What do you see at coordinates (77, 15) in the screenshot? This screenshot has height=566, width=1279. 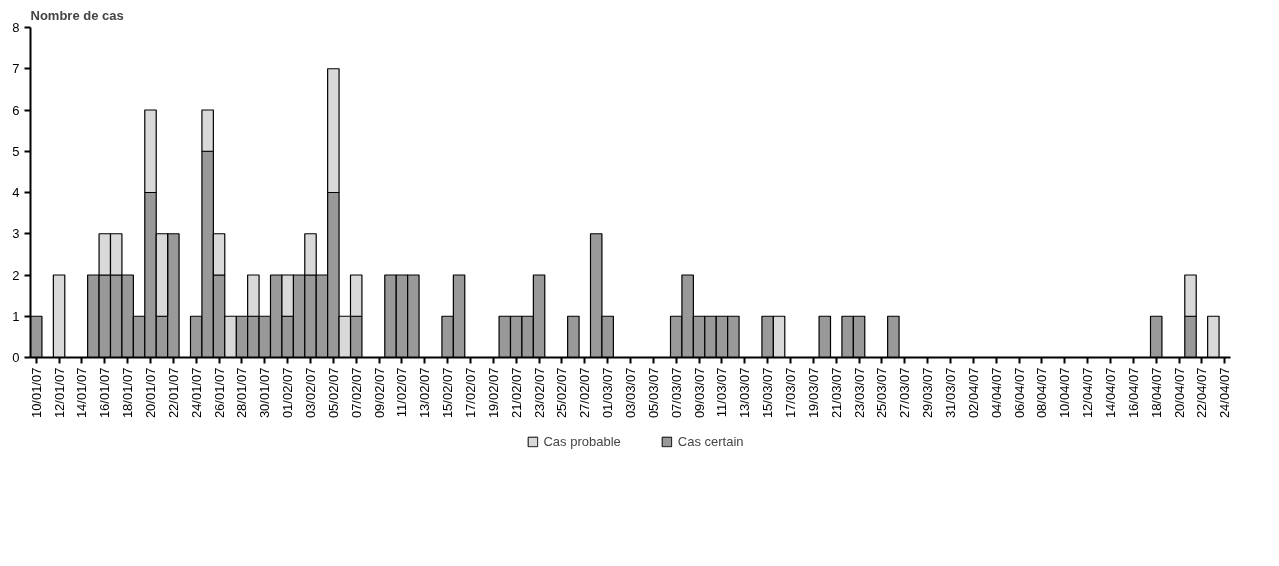 I see `chart-title: Nombre de cas` at bounding box center [77, 15].